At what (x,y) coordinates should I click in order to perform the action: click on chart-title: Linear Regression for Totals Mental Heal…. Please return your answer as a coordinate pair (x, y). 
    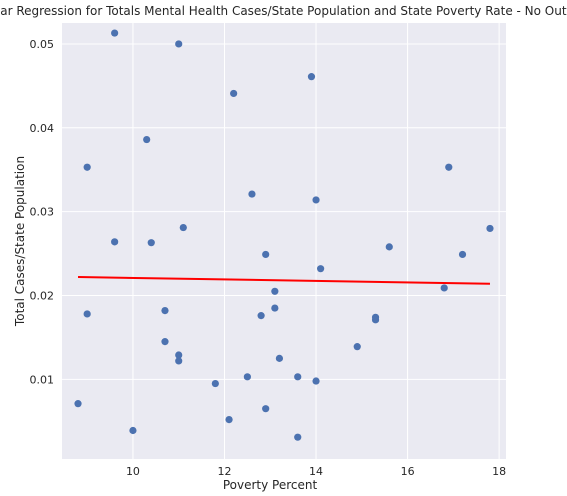
    Looking at the image, I should click on (283, 11).